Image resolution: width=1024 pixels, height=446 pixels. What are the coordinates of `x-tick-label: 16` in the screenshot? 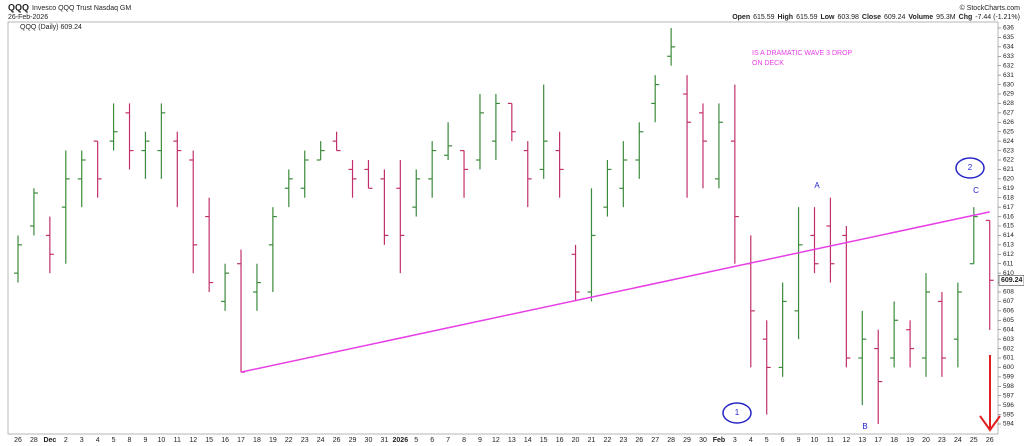 It's located at (560, 440).